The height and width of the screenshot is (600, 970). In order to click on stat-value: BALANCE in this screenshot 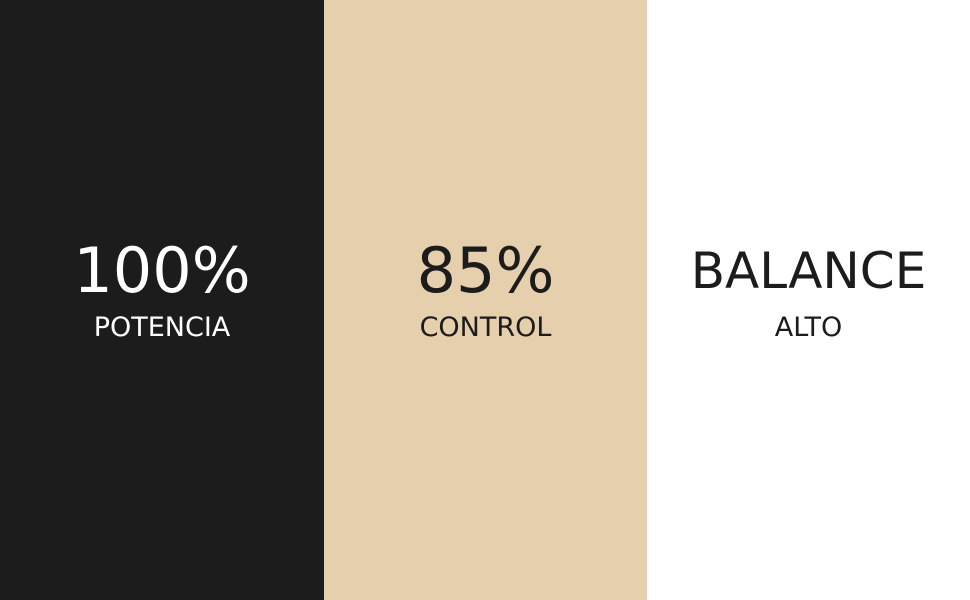, I will do `click(808, 270)`.